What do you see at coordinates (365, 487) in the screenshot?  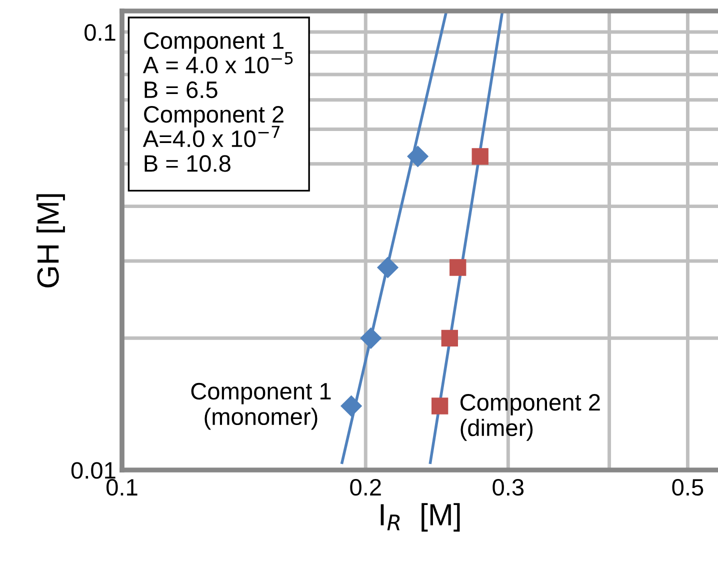 I see `x-tick-label: 0.2` at bounding box center [365, 487].